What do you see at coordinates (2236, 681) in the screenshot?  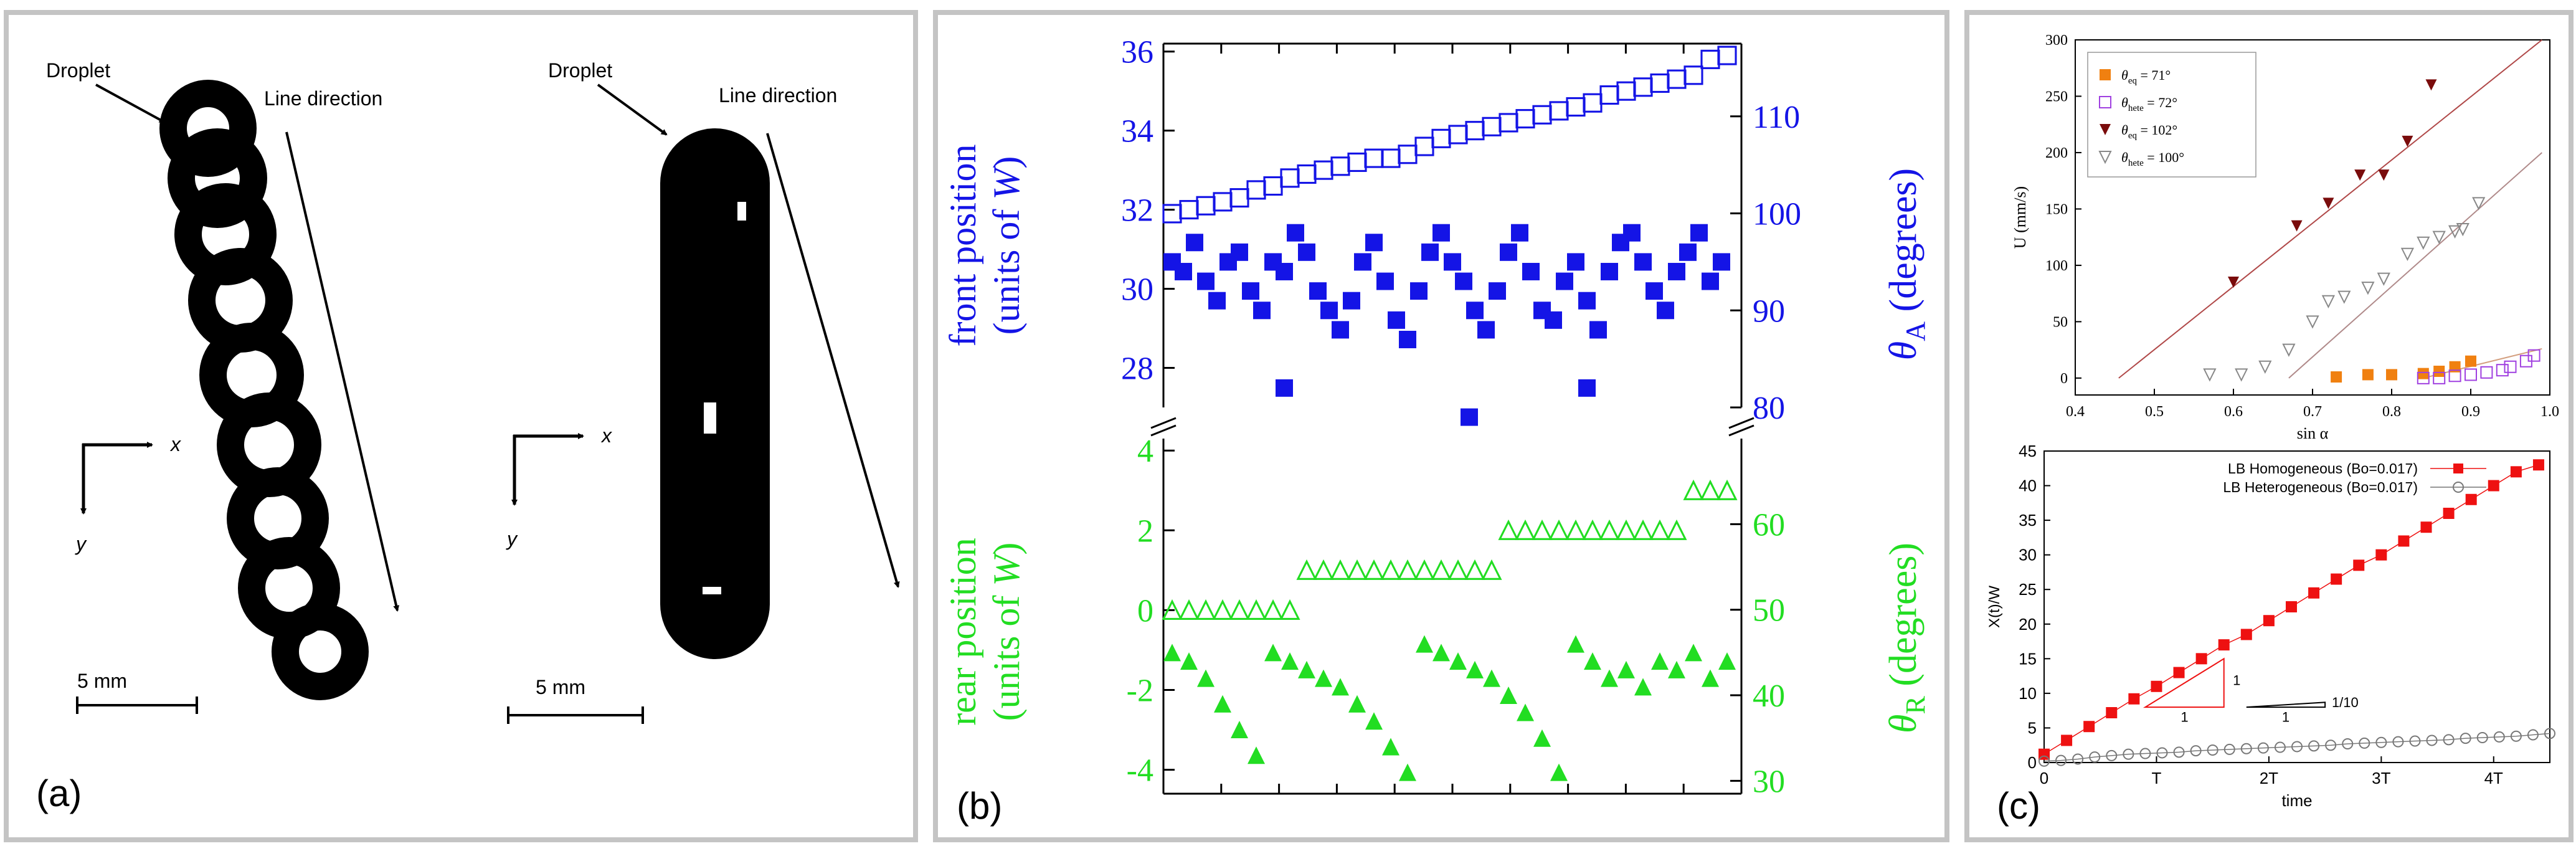 I see `slope-label-steep-side: 1` at bounding box center [2236, 681].